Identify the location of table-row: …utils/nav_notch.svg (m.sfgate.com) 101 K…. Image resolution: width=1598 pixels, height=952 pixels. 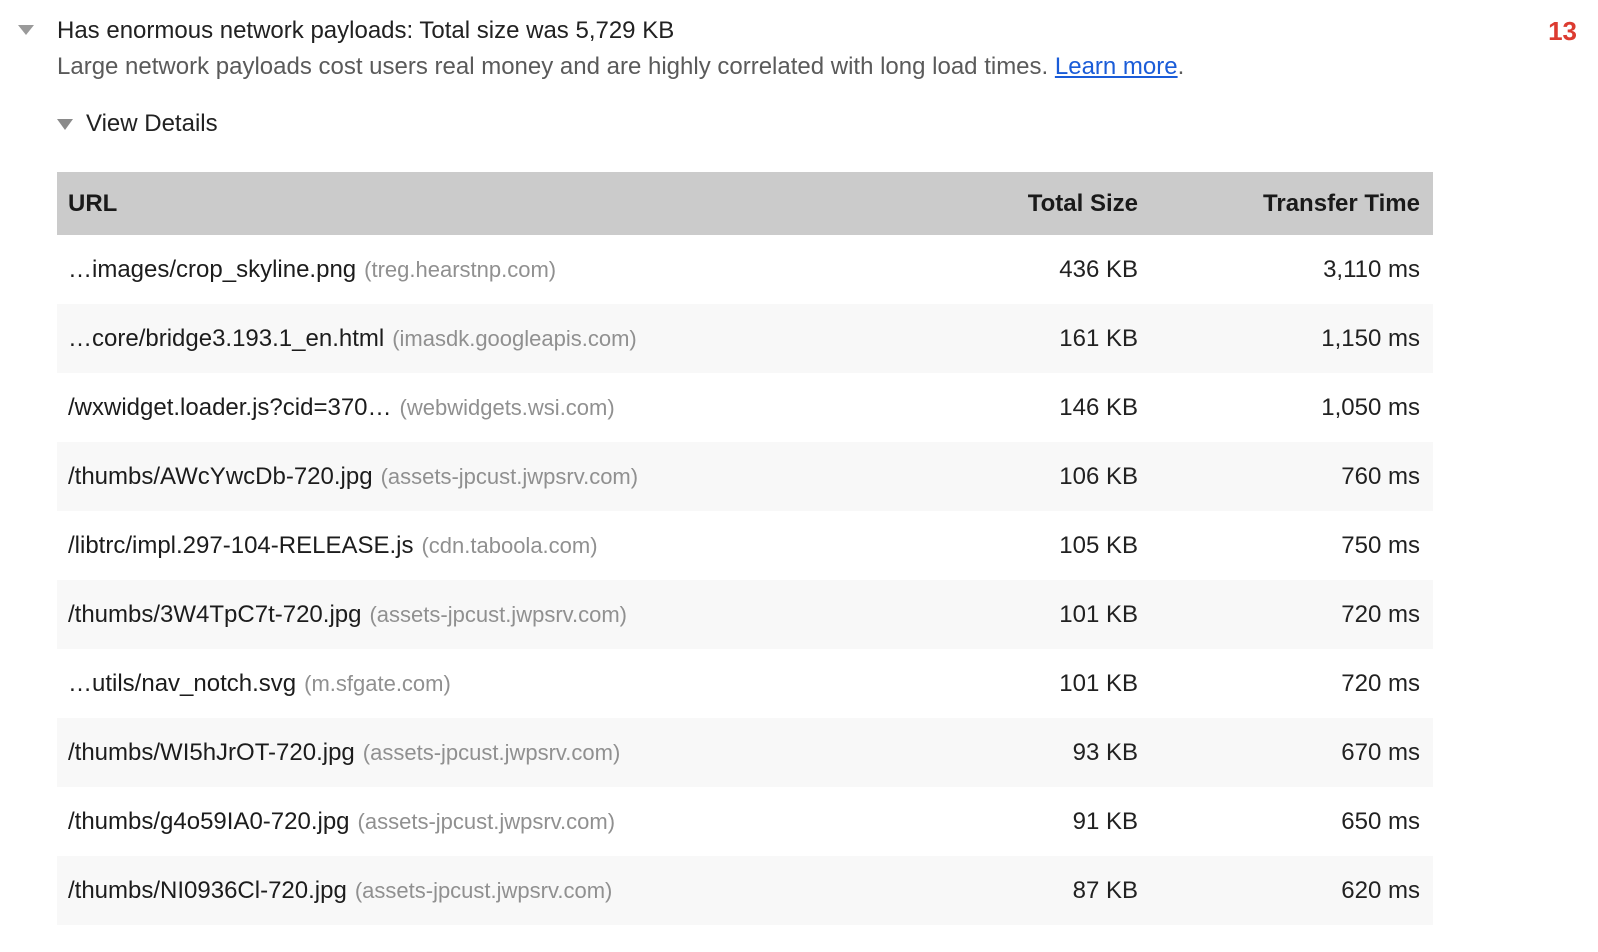
(745, 683).